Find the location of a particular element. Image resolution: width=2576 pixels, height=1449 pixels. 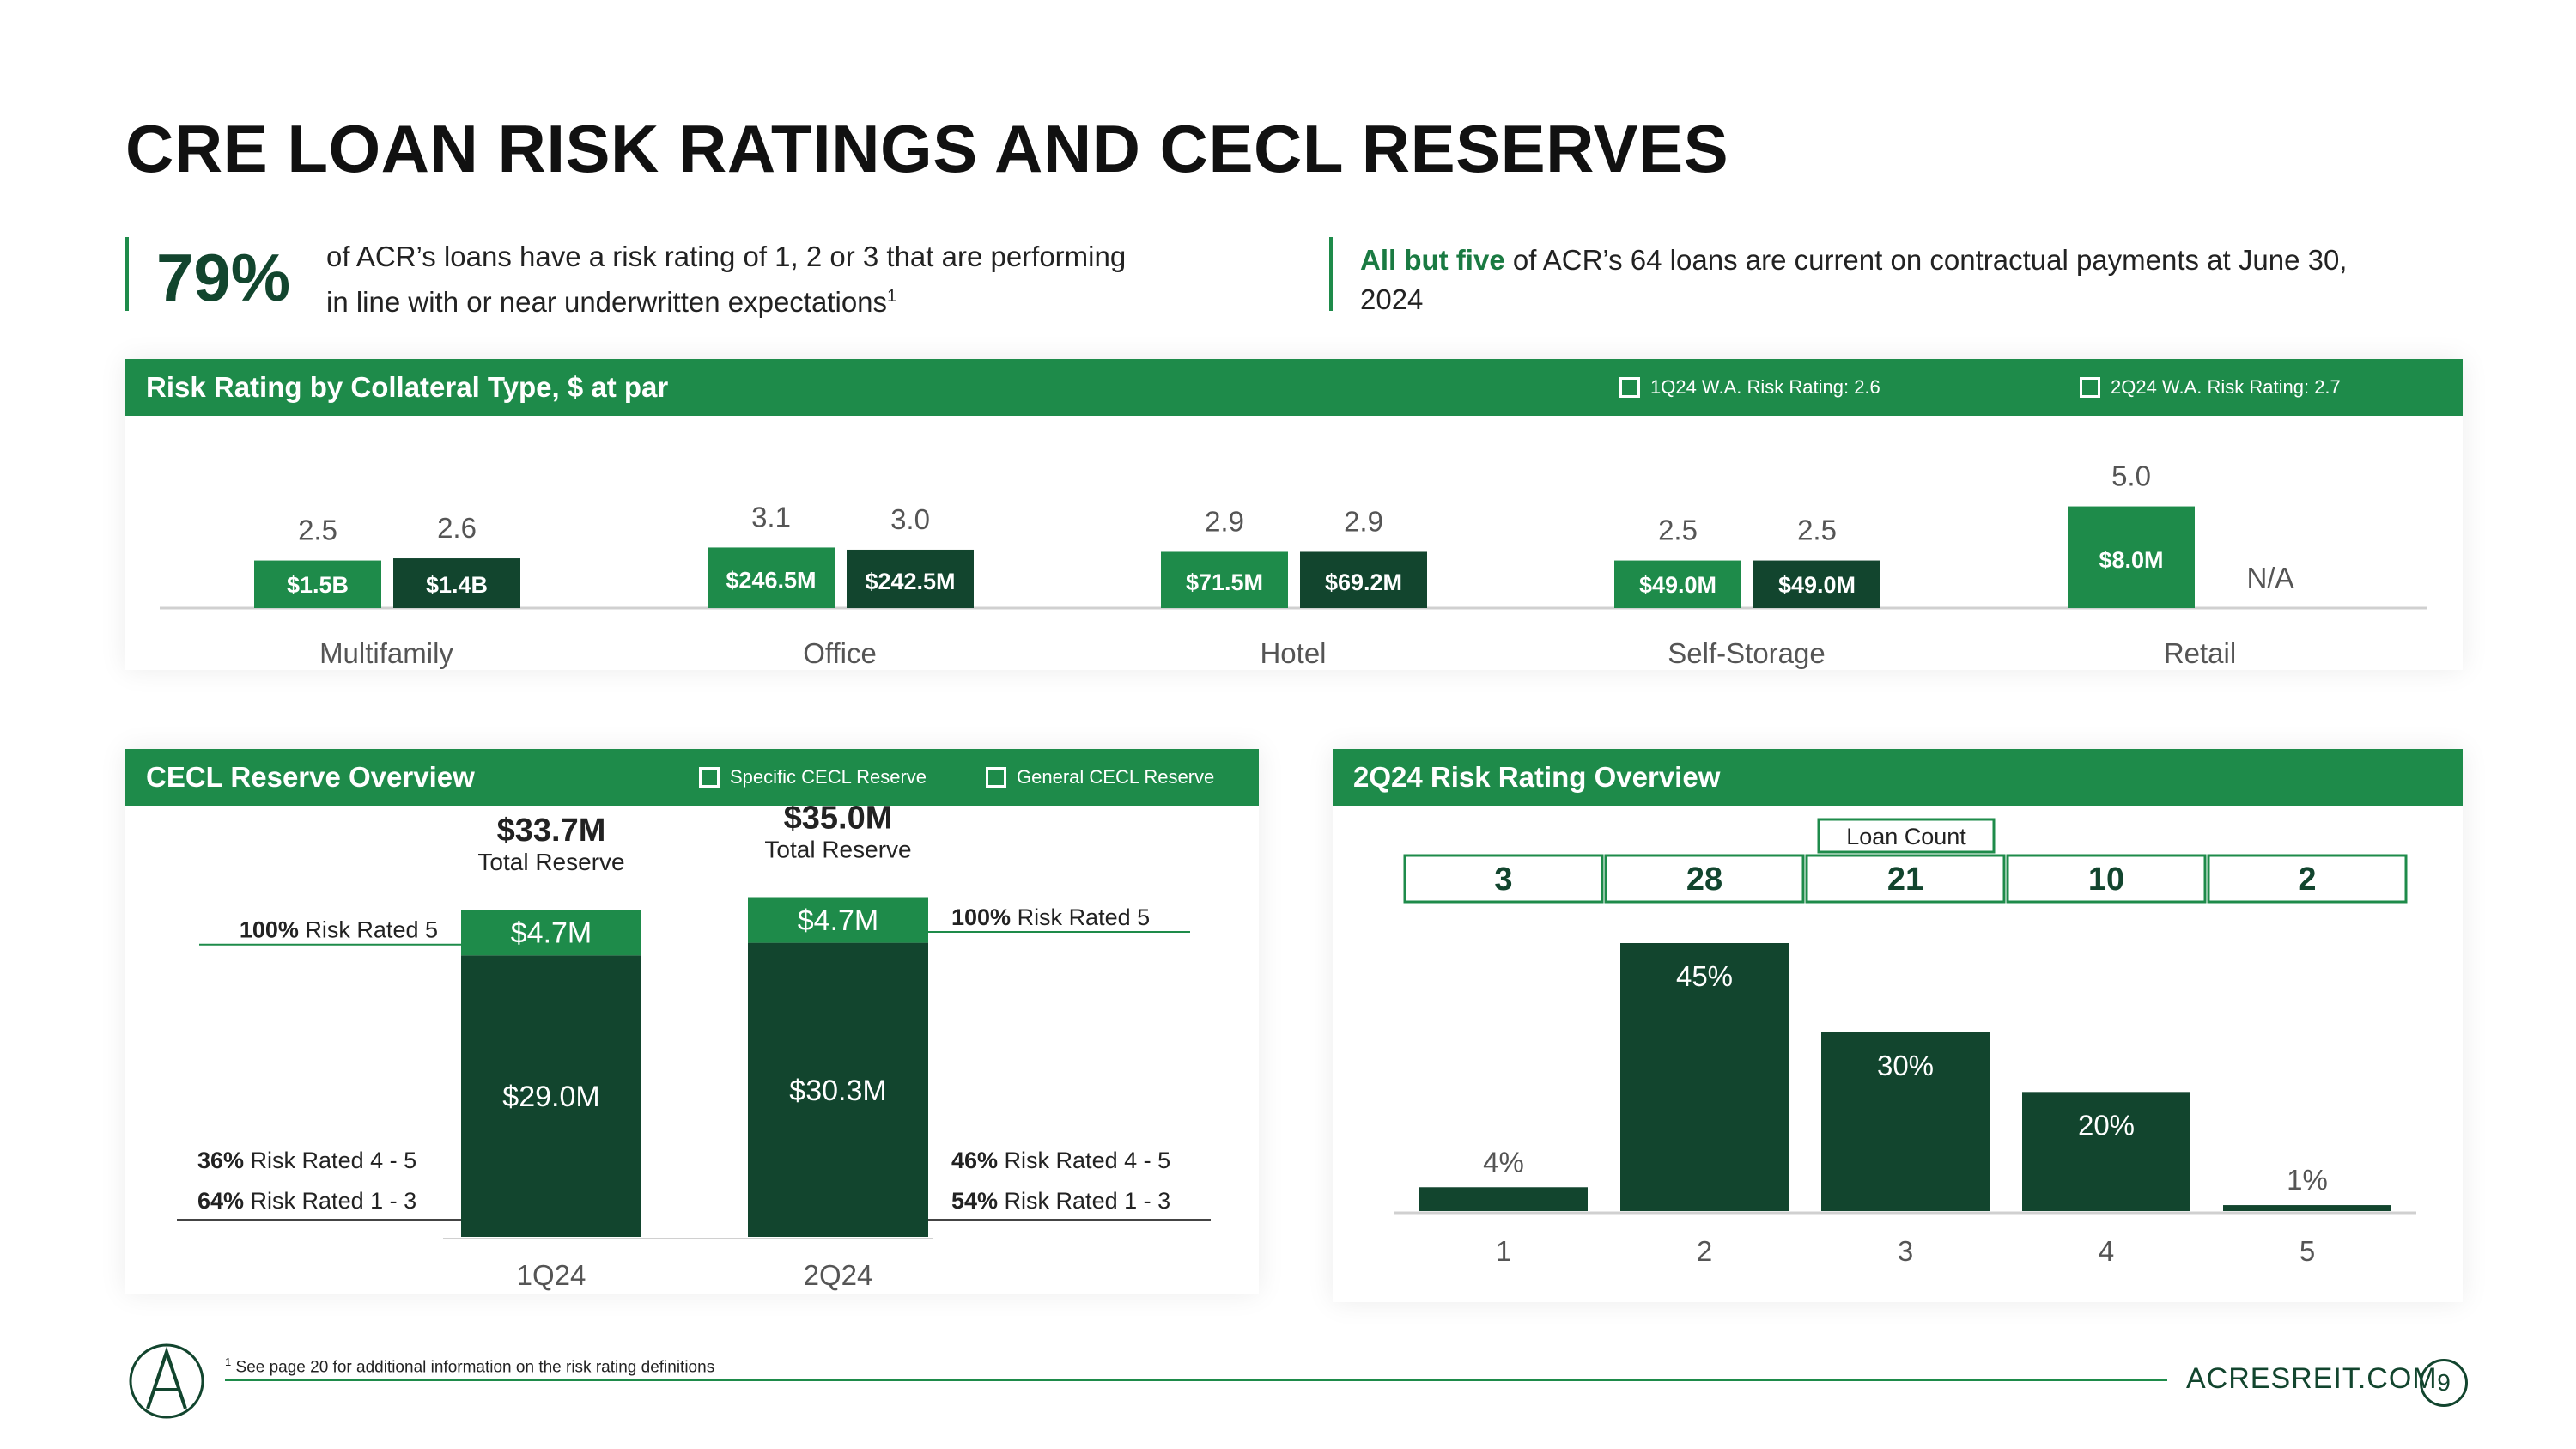

footer-divider is located at coordinates (1196, 1380).